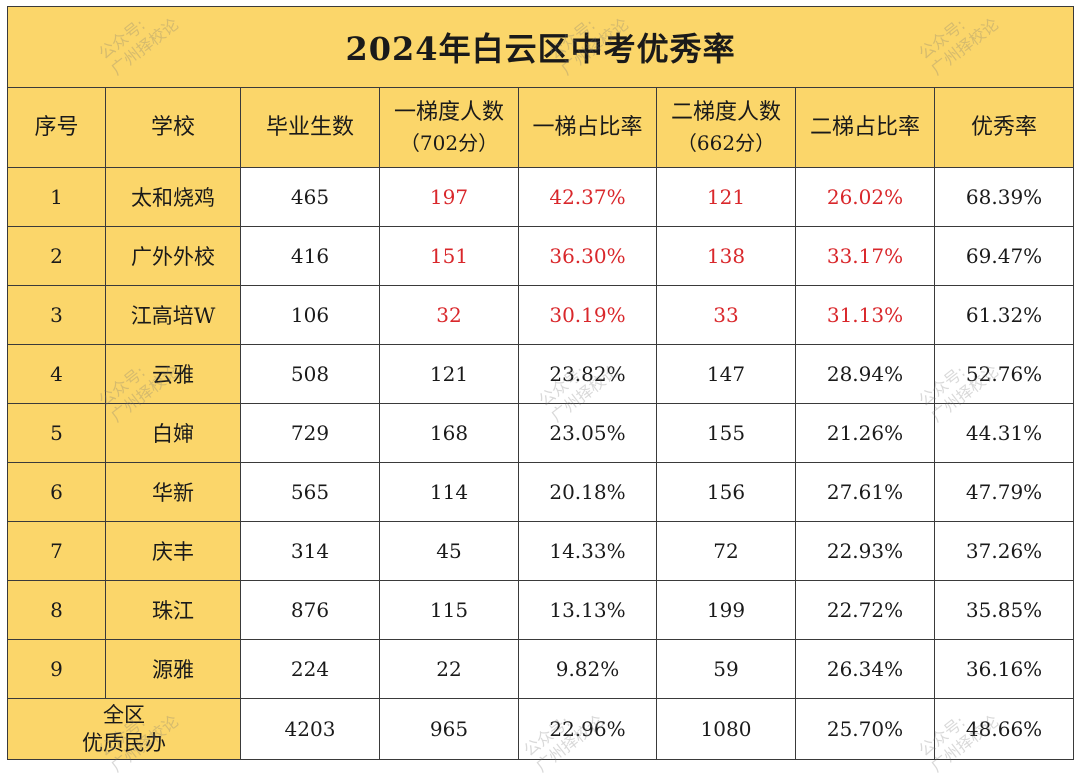 The width and height of the screenshot is (1080, 777). What do you see at coordinates (1004, 433) in the screenshot?
I see `cell-excellent-rate: 44.31%` at bounding box center [1004, 433].